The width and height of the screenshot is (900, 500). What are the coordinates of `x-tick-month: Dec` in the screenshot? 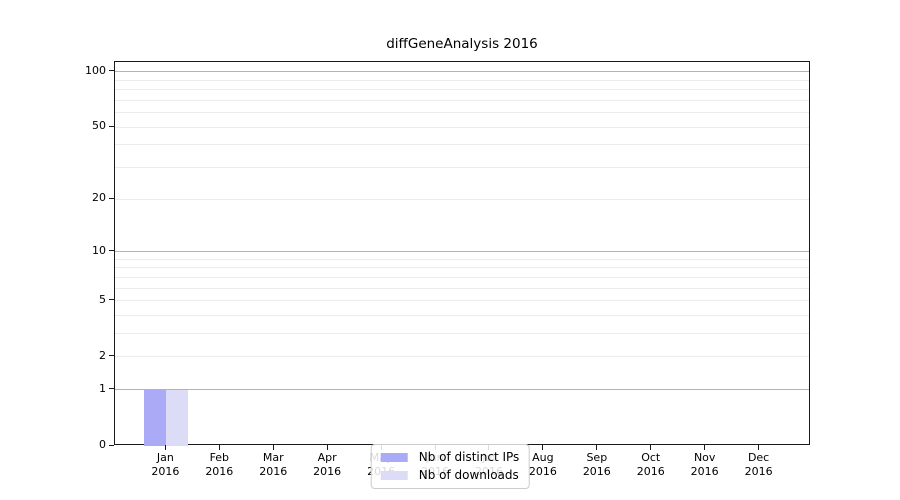 It's located at (758, 457).